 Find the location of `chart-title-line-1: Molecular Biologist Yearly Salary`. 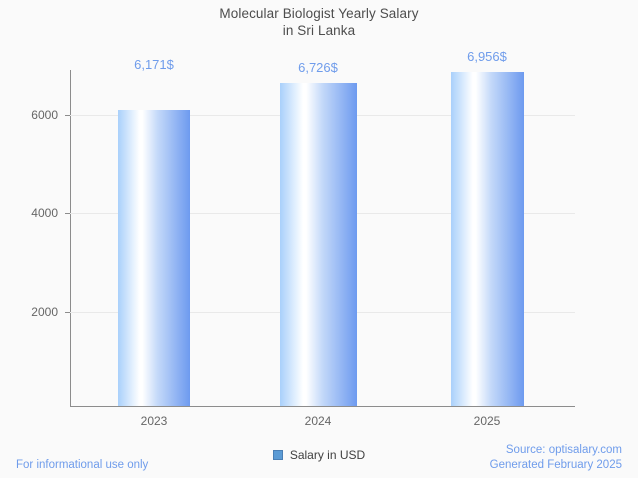

chart-title-line-1: Molecular Biologist Yearly Salary is located at coordinates (319, 13).